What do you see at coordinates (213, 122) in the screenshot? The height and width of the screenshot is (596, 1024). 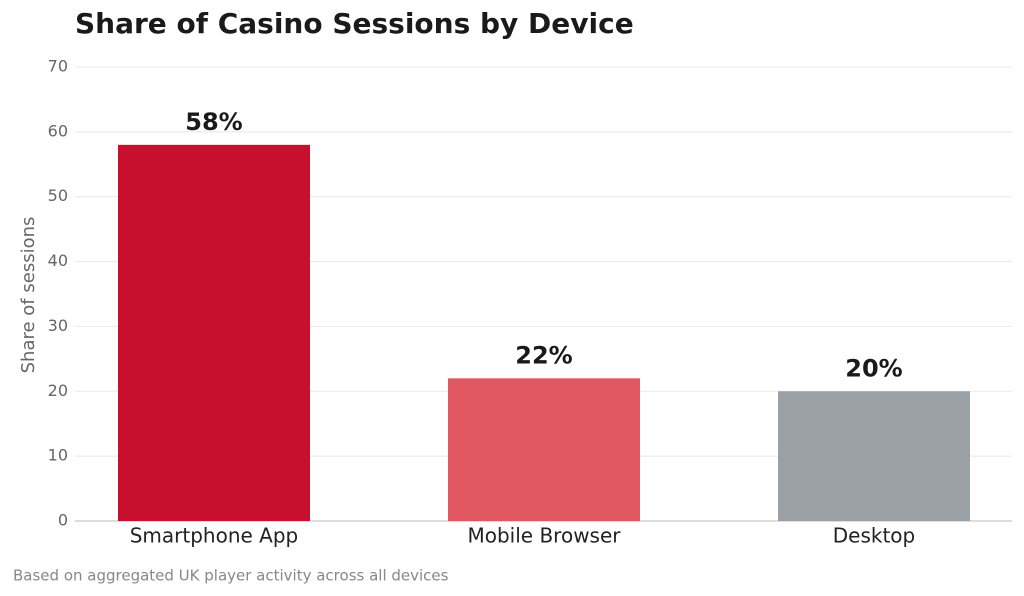 I see `value-label: 58%` at bounding box center [213, 122].